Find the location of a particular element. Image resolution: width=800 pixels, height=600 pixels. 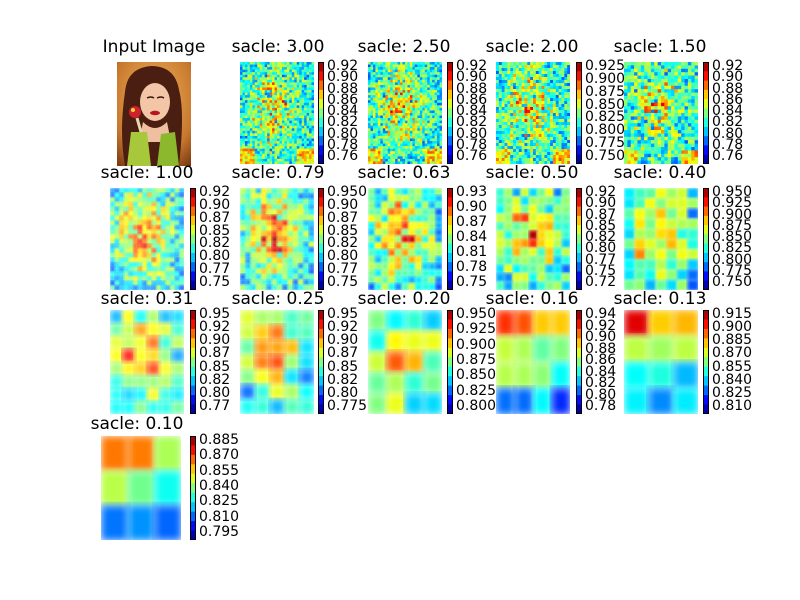

colorbar-tick-label: 0.84 is located at coordinates (472, 111).